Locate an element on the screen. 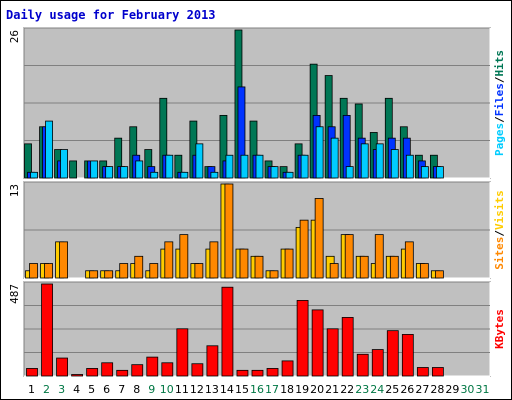  x-tick-label: 28 is located at coordinates (437, 389).